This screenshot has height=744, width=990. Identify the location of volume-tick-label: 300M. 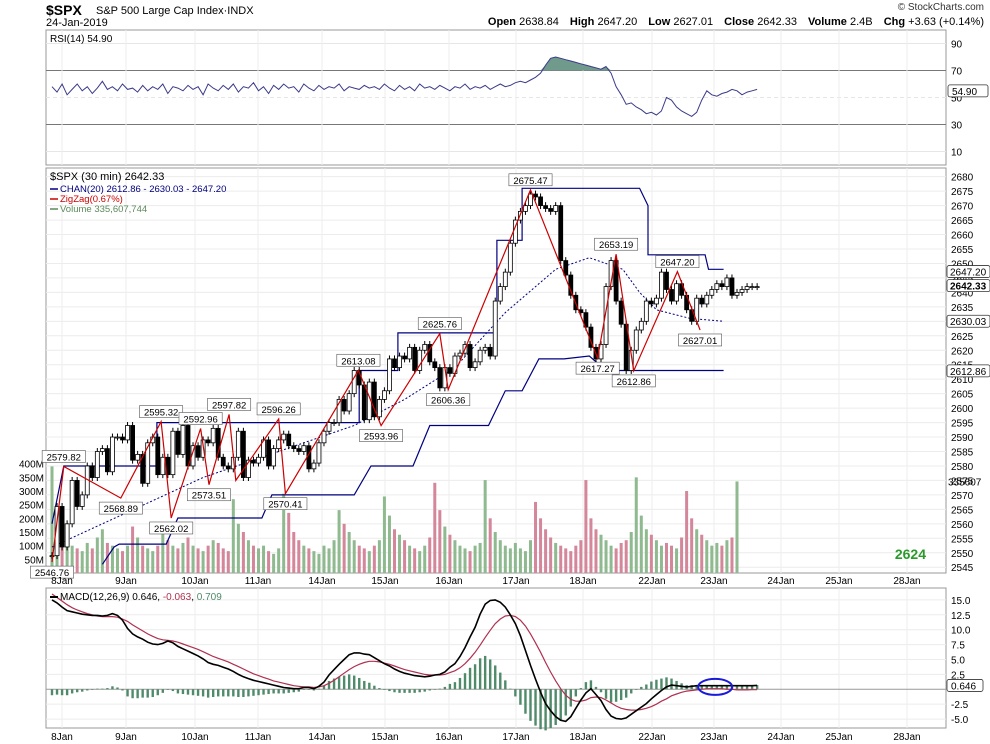
(31, 492).